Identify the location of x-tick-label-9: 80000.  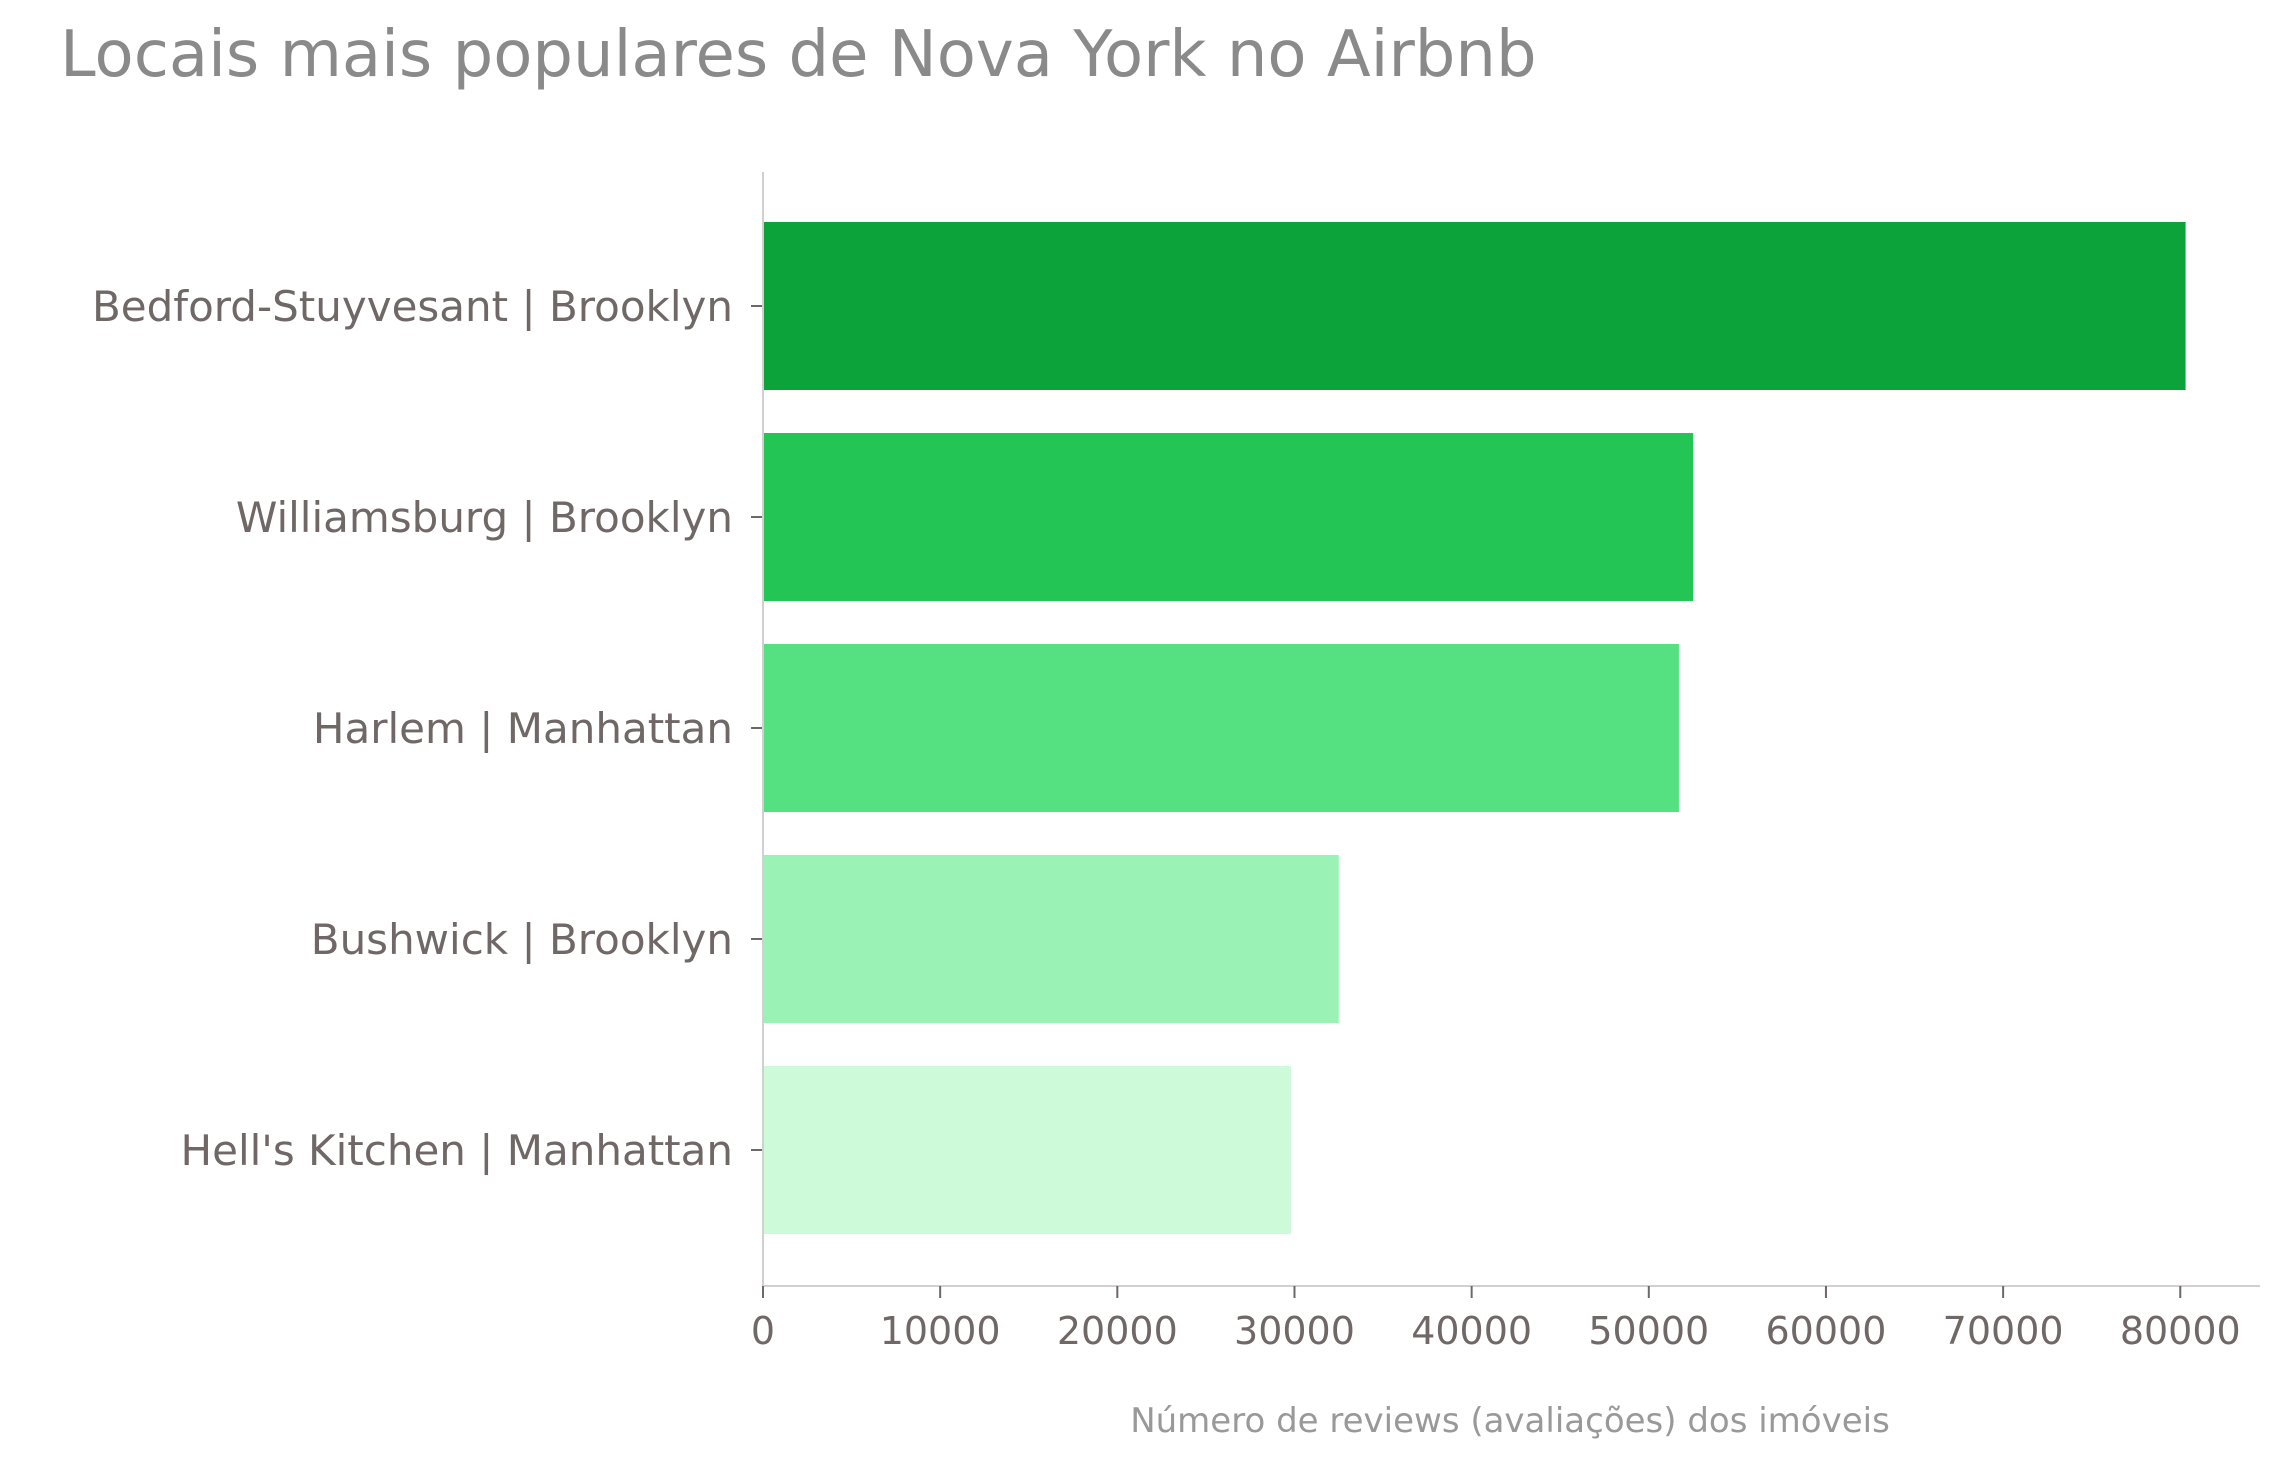
(2180, 1331).